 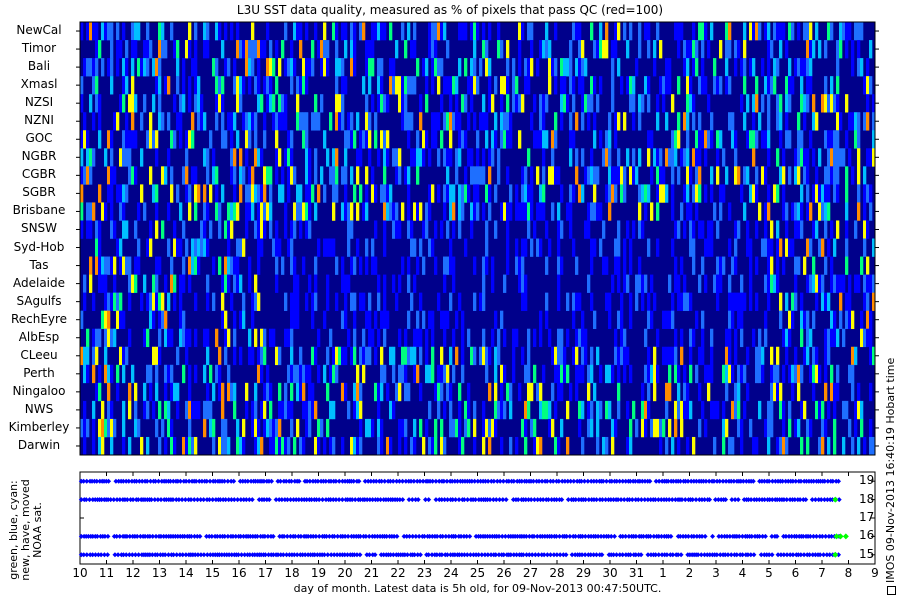 What do you see at coordinates (39, 192) in the screenshot?
I see `region-label: SGBR` at bounding box center [39, 192].